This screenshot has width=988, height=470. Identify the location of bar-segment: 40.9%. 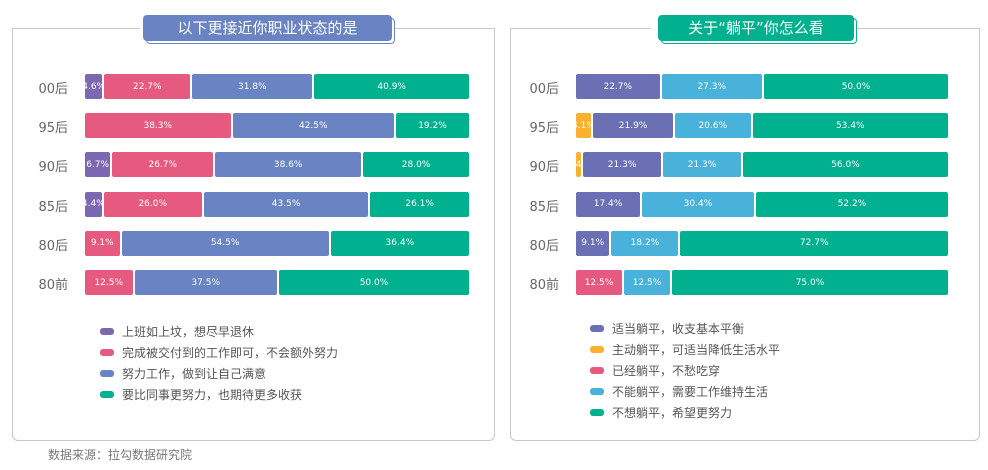
(391, 86).